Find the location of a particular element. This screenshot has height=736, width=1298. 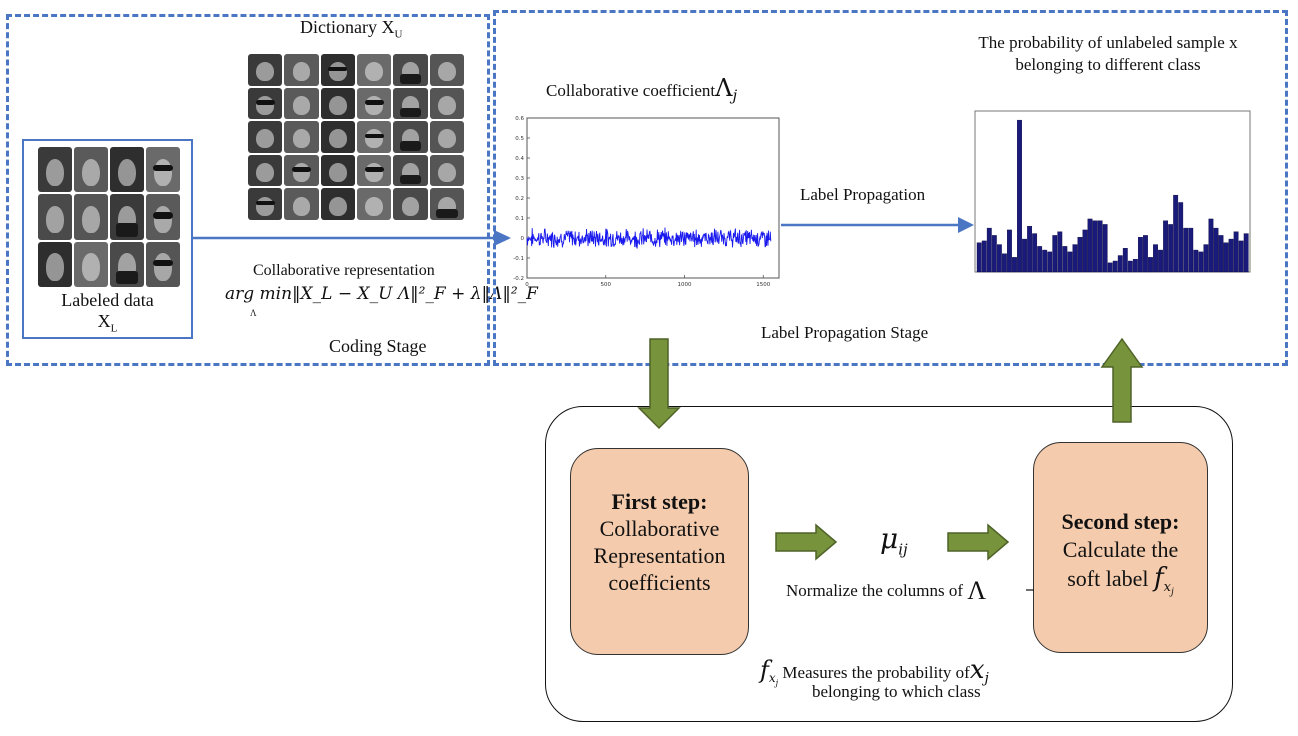

dictionary-label: Dictionary XU is located at coordinates (351, 29).